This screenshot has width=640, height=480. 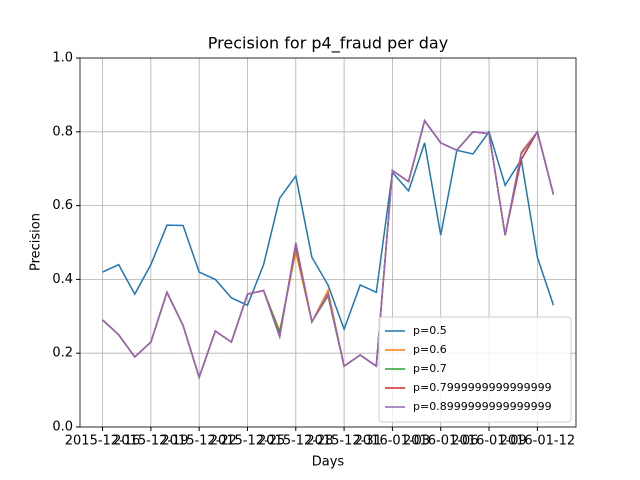 I want to click on x-tick-label: 2015-12-31, so click(x=344, y=441).